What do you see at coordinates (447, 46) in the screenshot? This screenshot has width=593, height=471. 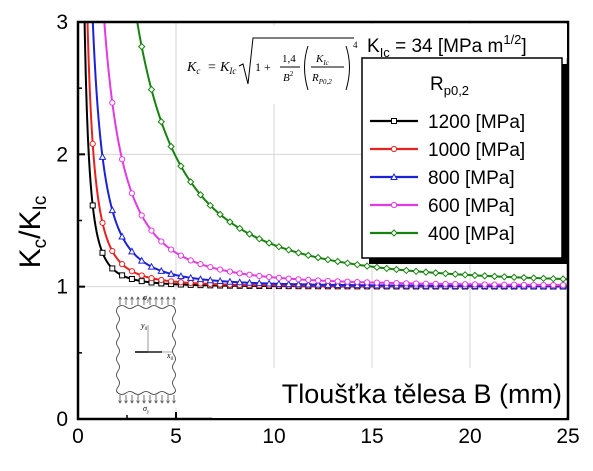 I see `kic-text: KIc = 34 [MPa m1/2]` at bounding box center [447, 46].